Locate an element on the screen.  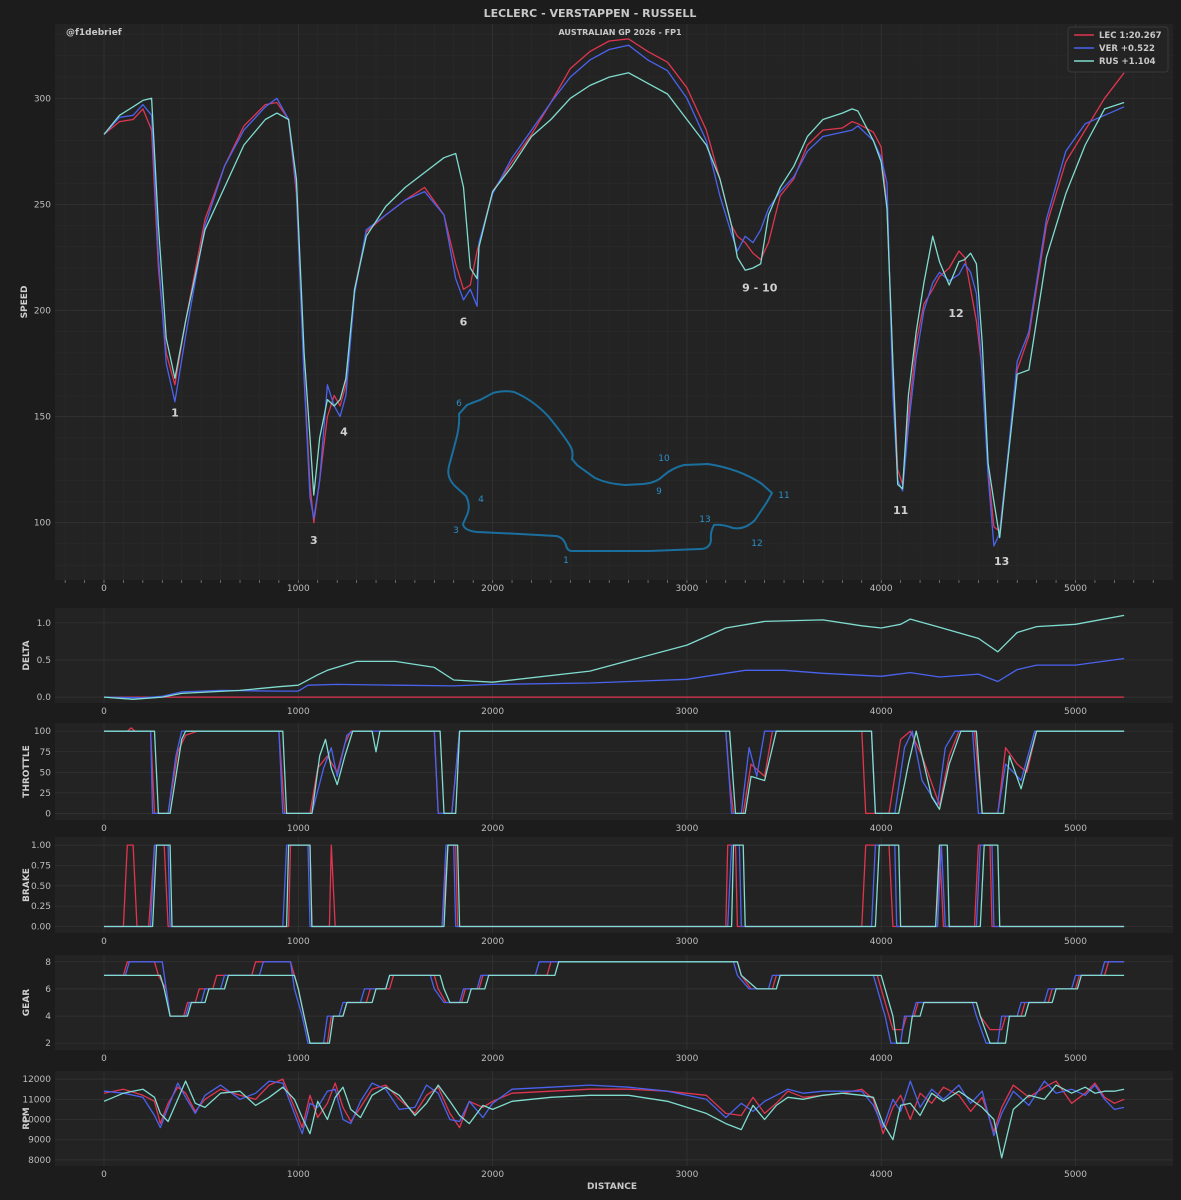
y-tick-label: 50 is located at coordinates (46, 773).